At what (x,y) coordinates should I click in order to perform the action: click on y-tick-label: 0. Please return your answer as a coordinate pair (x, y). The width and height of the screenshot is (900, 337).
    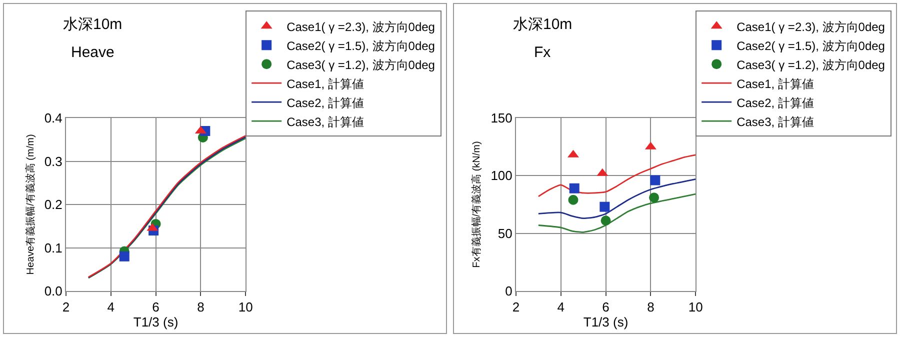
    Looking at the image, I should click on (508, 291).